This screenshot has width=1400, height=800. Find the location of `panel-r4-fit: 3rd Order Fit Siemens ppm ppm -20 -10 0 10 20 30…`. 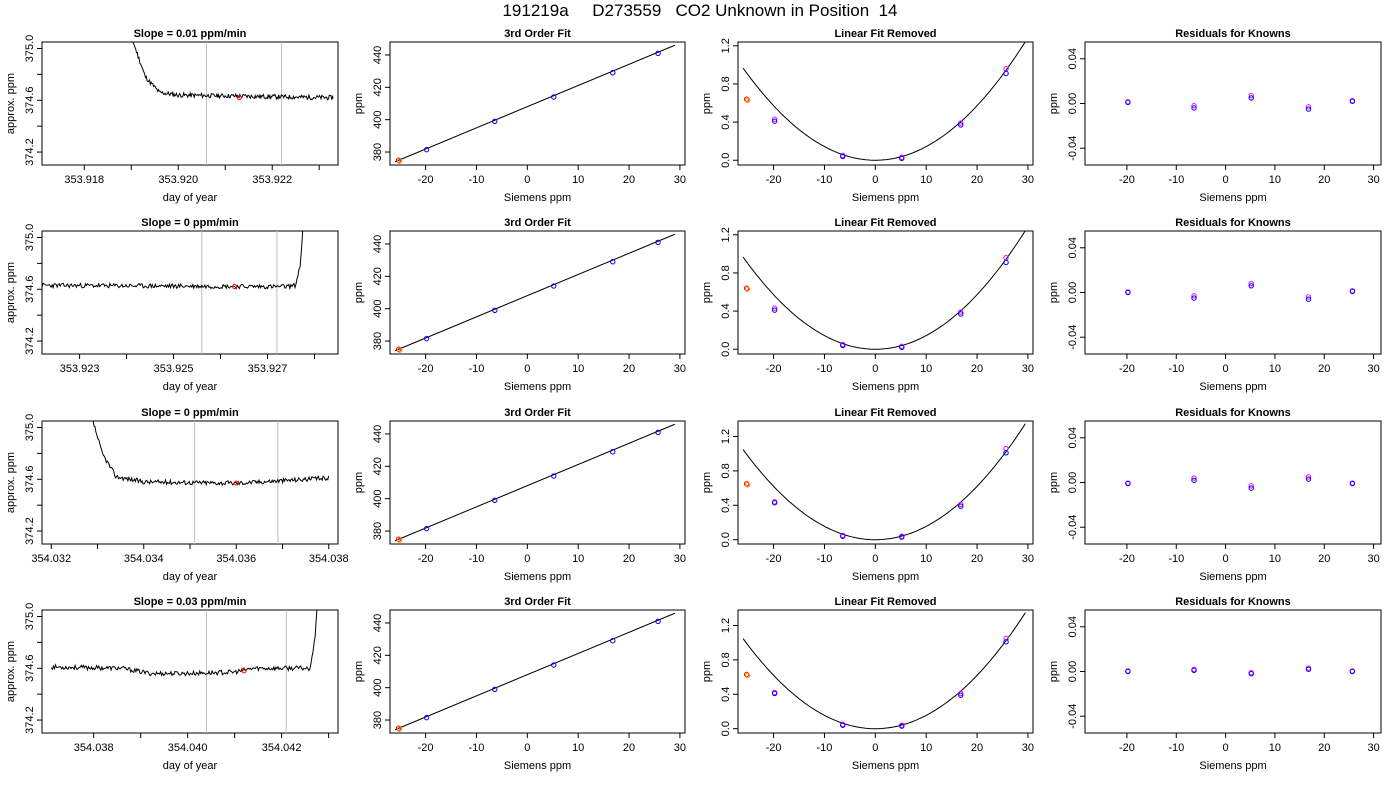

panel-r4-fit: 3rd Order Fit Siemens ppm ppm -20 -10 0 10 20 30… is located at coordinates (519, 684).